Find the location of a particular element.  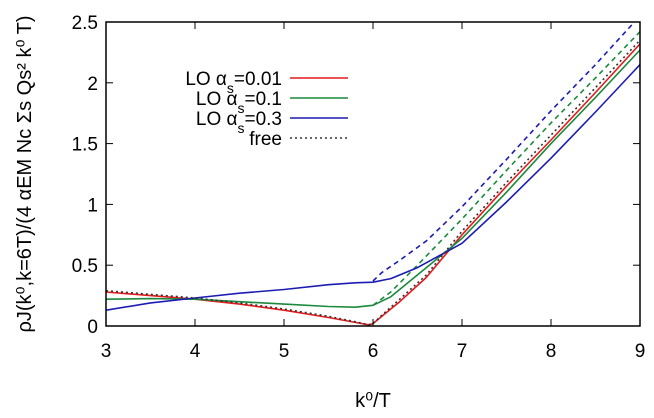

x-axis-label: k⁰/T is located at coordinates (373, 401).